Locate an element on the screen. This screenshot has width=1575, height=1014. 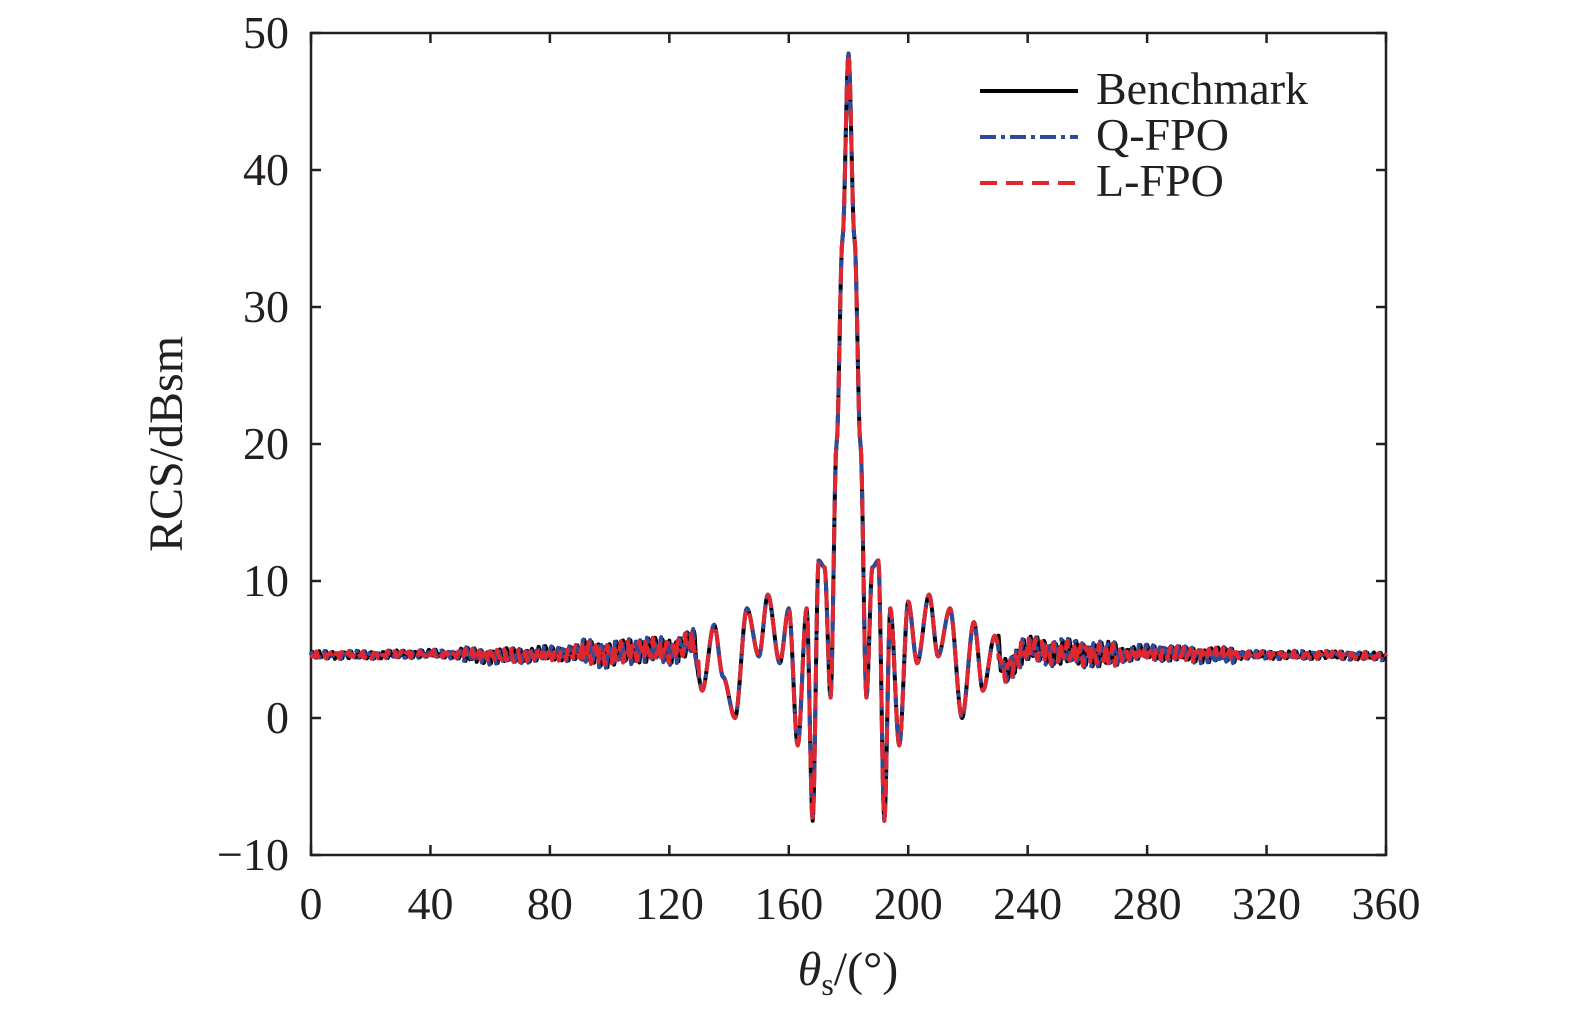
y-tick-label: −10 is located at coordinates (253, 854).